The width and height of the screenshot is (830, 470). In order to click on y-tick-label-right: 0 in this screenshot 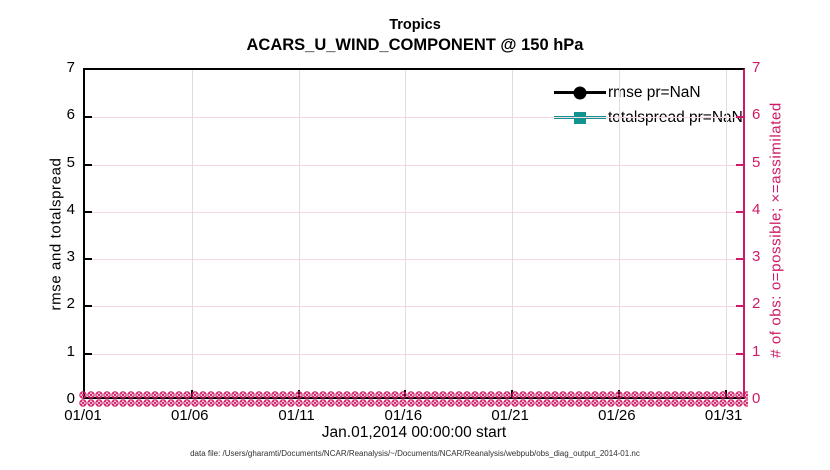, I will do `click(756, 398)`.